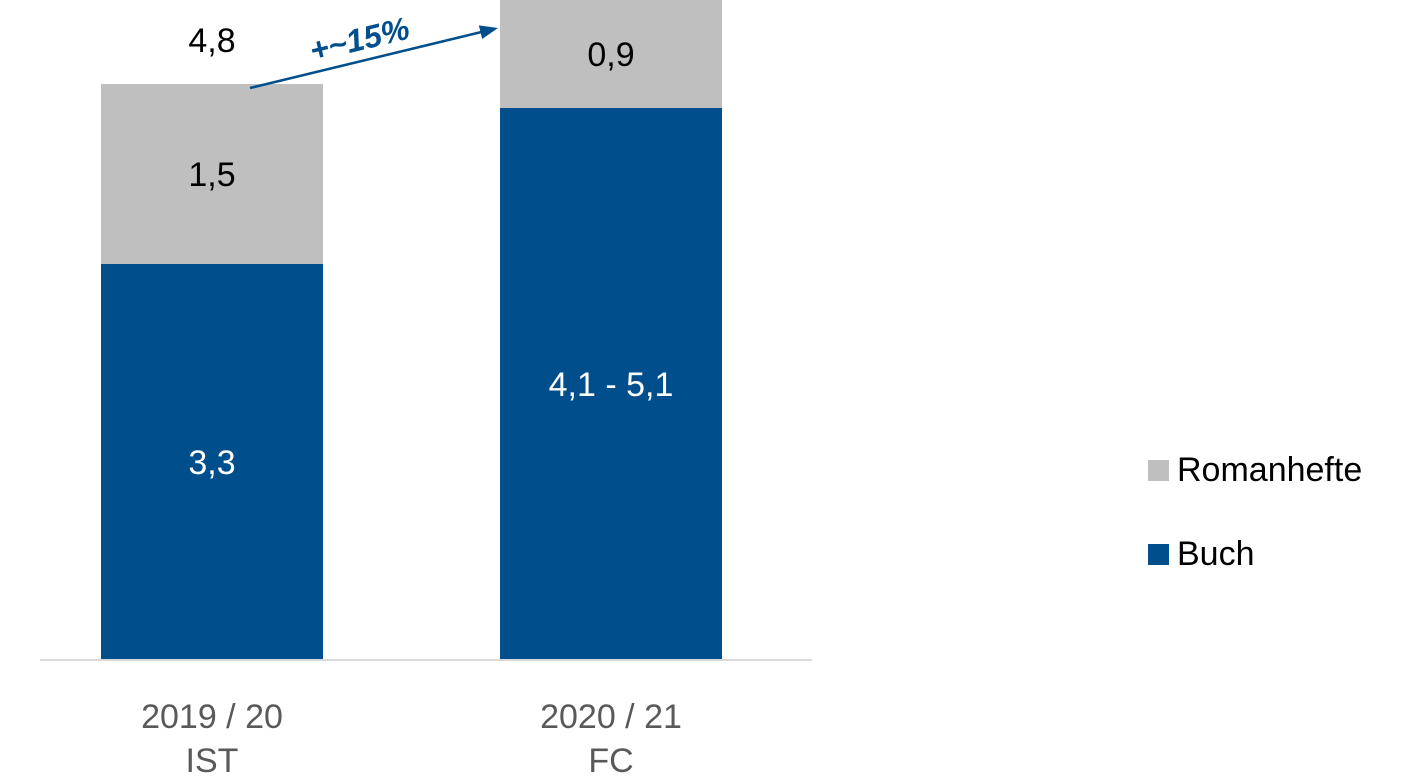 This screenshot has width=1418, height=776. Describe the element at coordinates (611, 717) in the screenshot. I see `x-tick-label-1-0: 2020 / 21` at that location.